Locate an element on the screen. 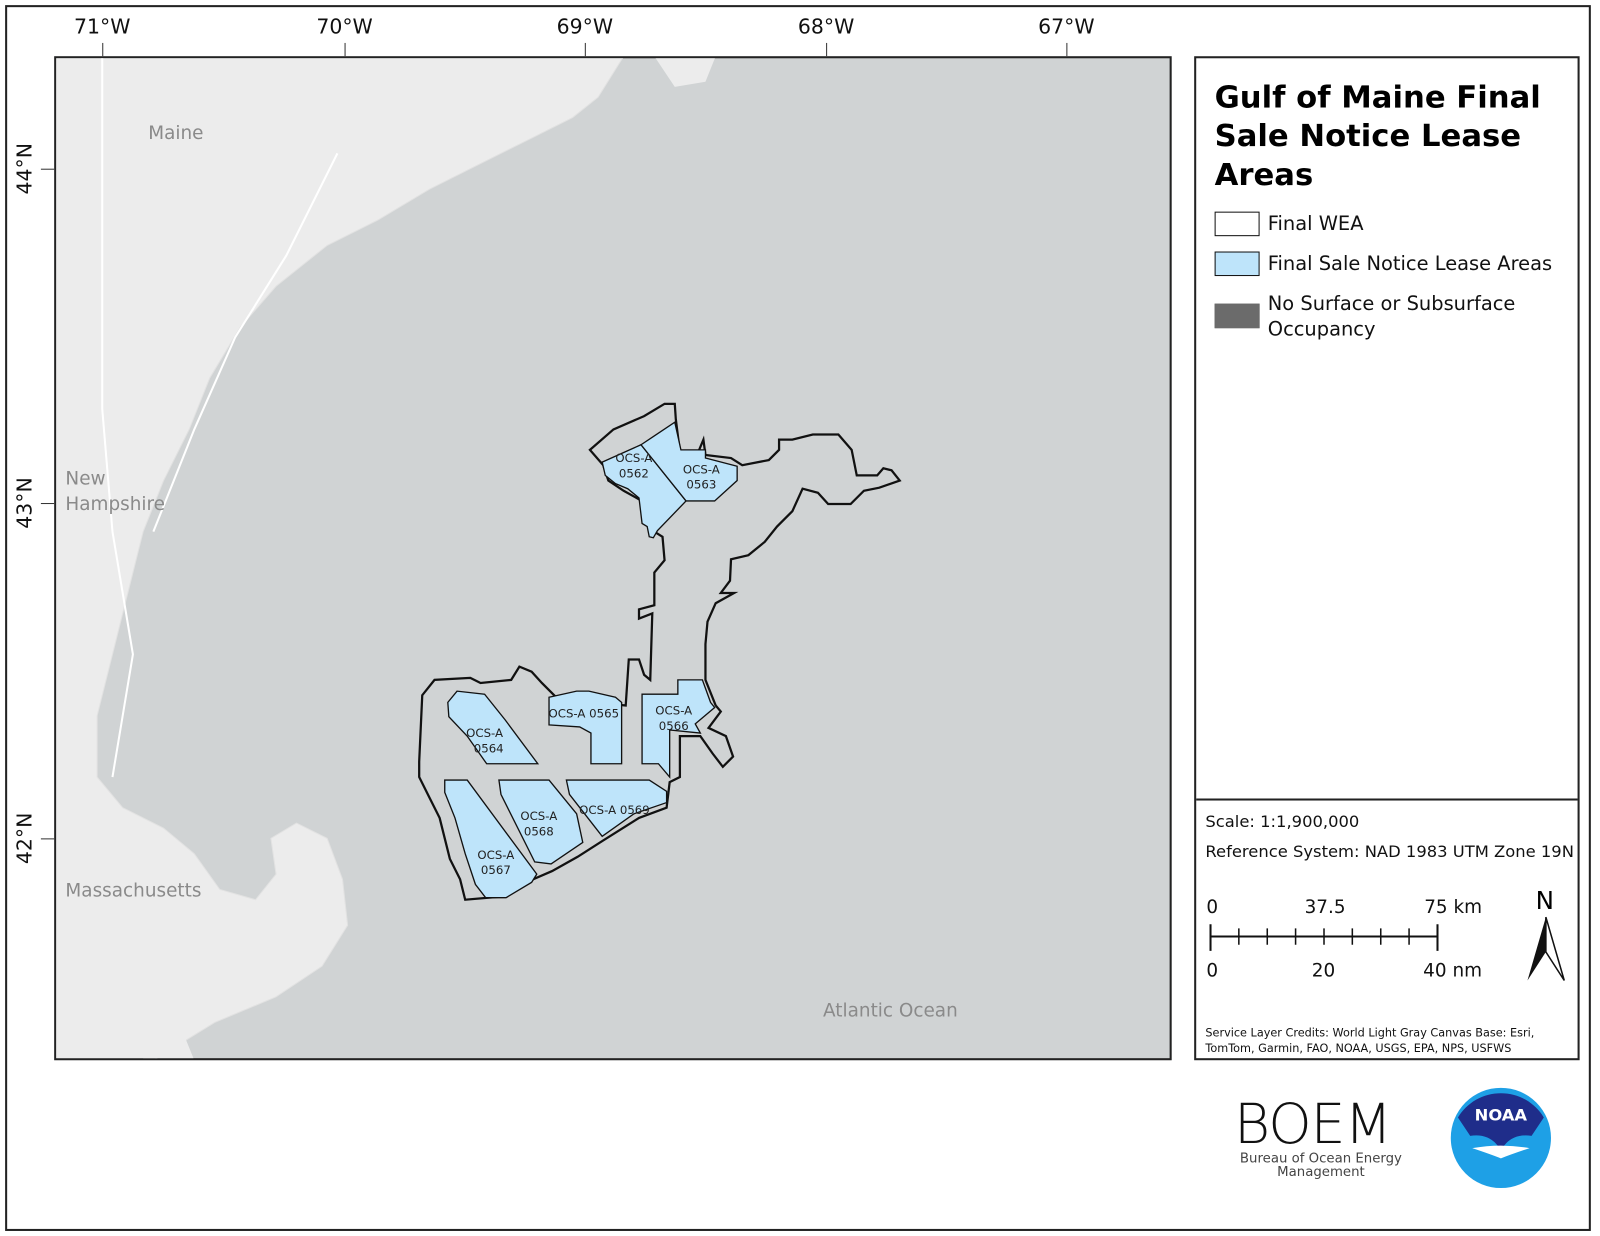 Image resolution: width=1600 pixels, height=1236 pixels. lon-label: 68°W is located at coordinates (826, 26).